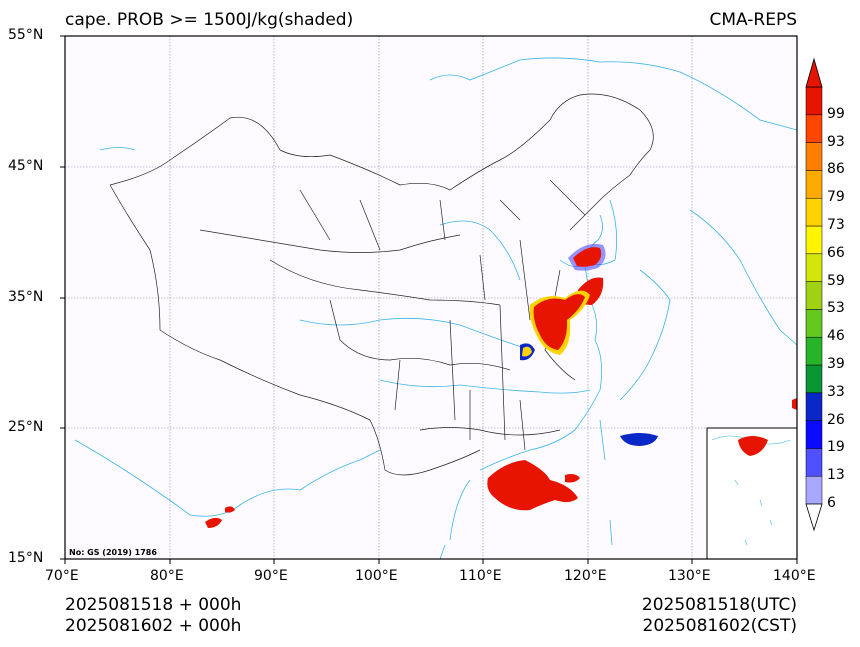 The image size is (860, 647). Describe the element at coordinates (836, 252) in the screenshot. I see `colorbar-label: 66` at that location.